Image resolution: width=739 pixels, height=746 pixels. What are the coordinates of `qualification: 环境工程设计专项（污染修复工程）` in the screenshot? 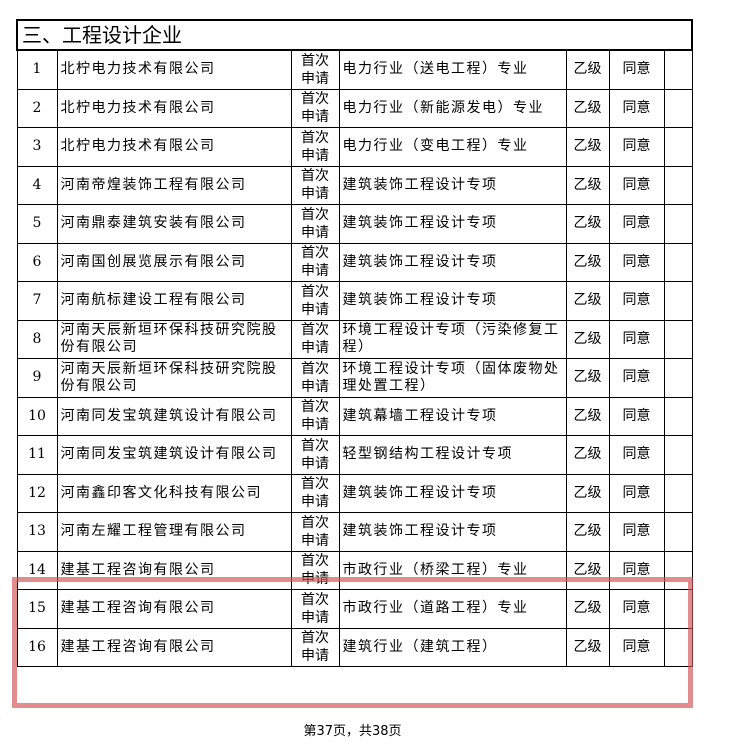 It's located at (452, 339).